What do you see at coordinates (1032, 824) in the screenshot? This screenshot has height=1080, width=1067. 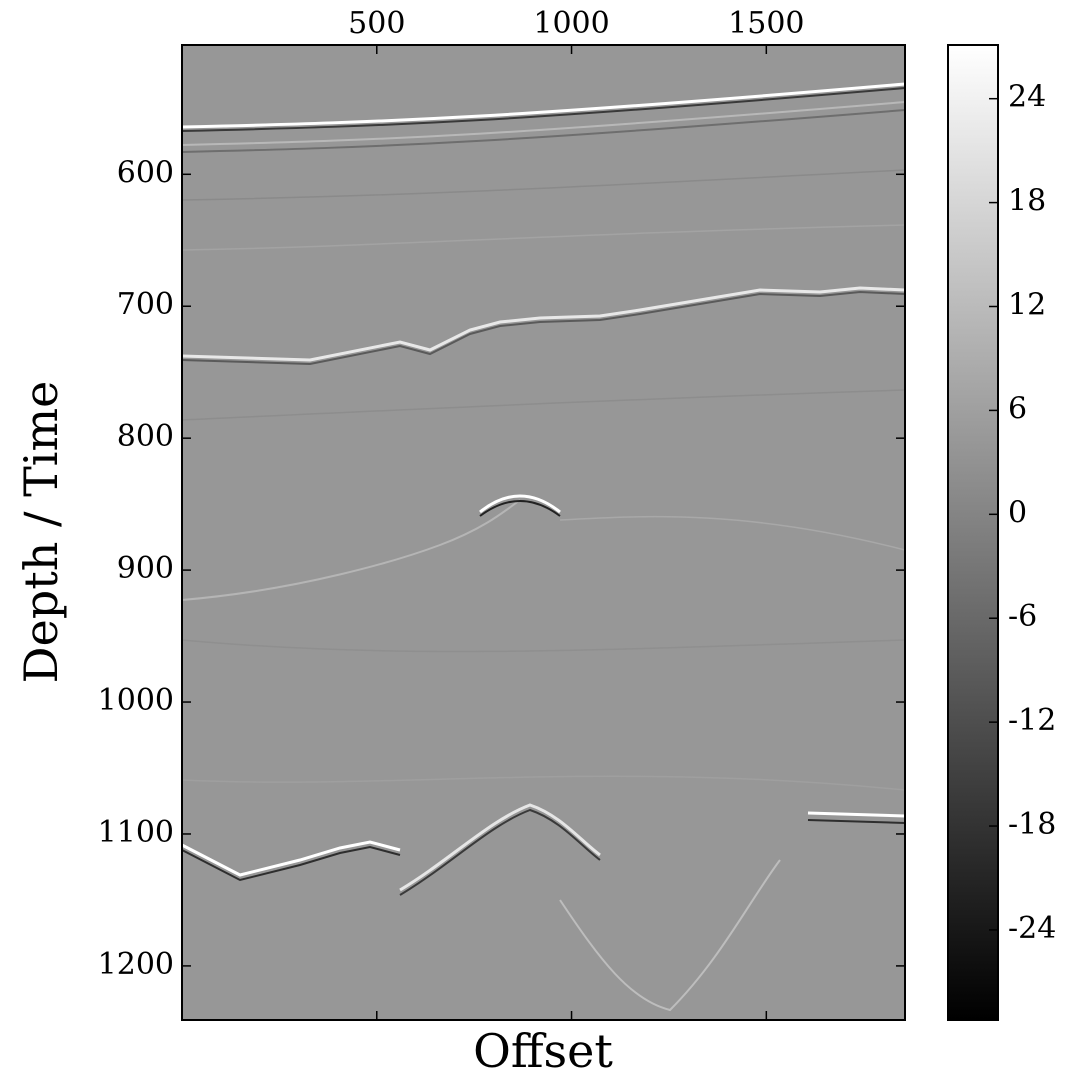 I see `colorbar-tick-label: -18` at bounding box center [1032, 824].